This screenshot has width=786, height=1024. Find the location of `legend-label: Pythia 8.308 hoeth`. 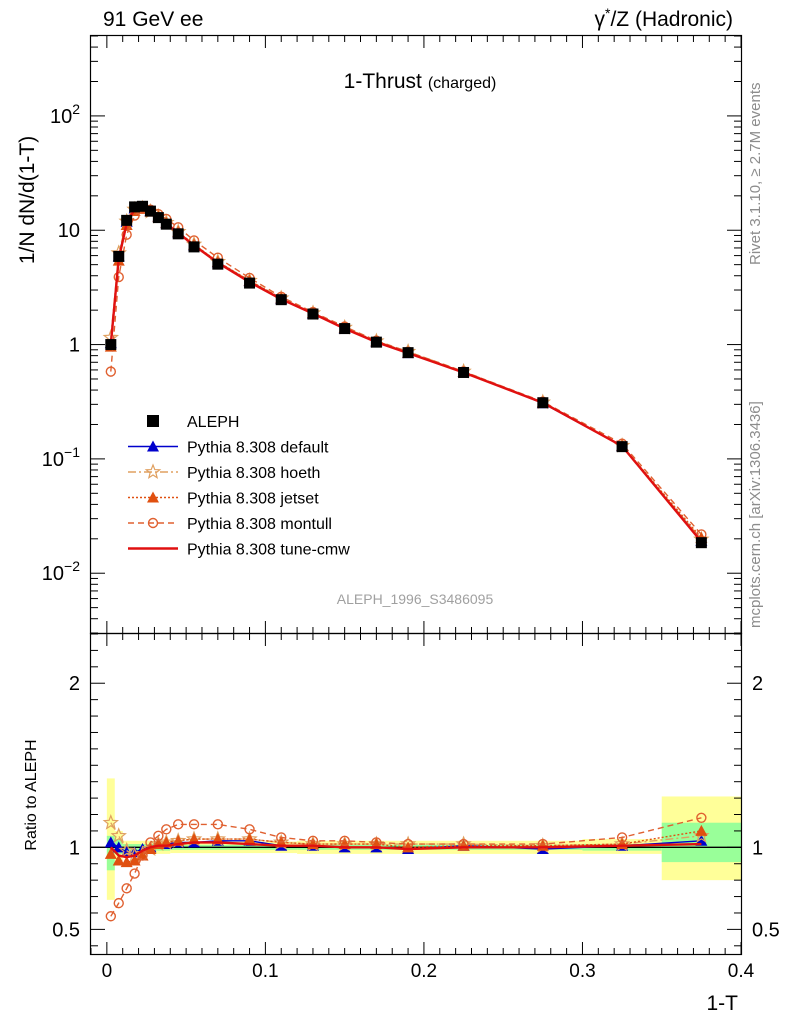

legend-label: Pythia 8.308 hoeth is located at coordinates (253, 473).